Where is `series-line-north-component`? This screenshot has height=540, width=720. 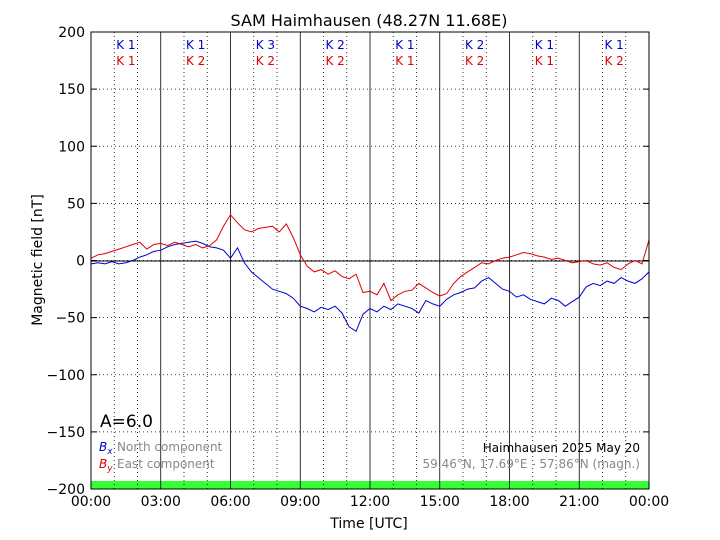 series-line-north-component is located at coordinates (370, 286).